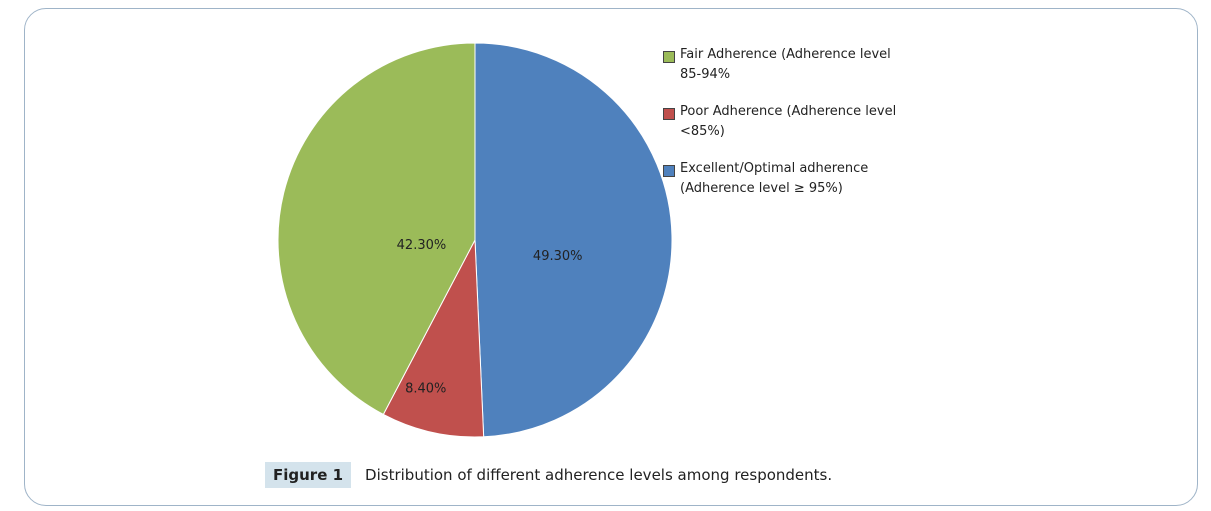 The width and height of the screenshot is (1211, 511). What do you see at coordinates (558, 256) in the screenshot?
I see `data-label-0: 49.30%` at bounding box center [558, 256].